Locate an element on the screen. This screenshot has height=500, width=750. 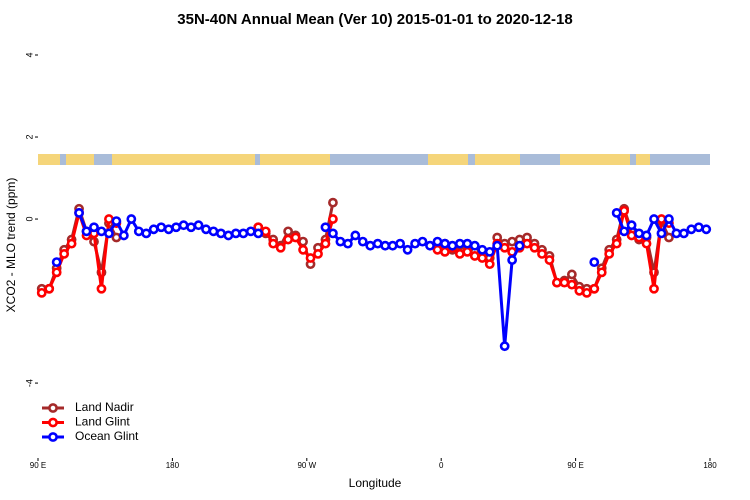
legend-marker is located at coordinates (53, 408).